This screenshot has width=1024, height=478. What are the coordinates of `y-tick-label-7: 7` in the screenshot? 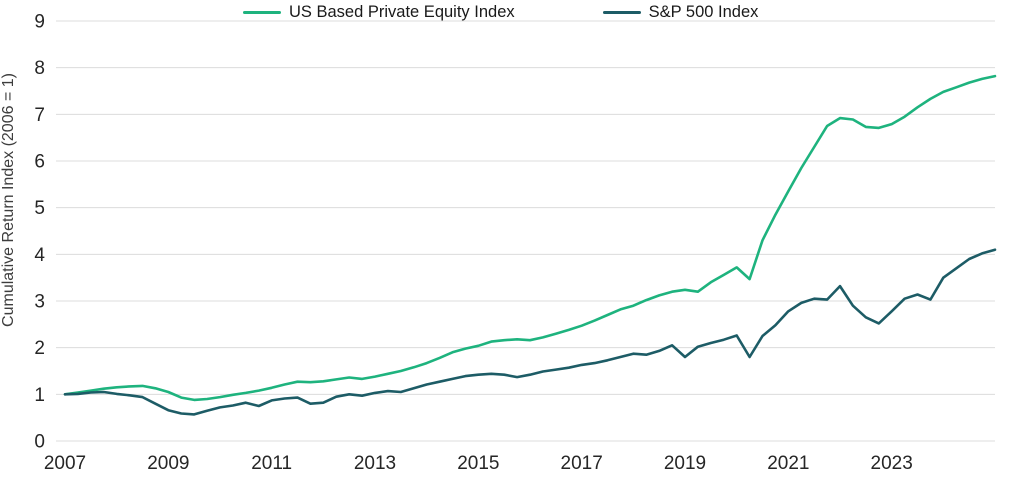 It's located at (39, 115).